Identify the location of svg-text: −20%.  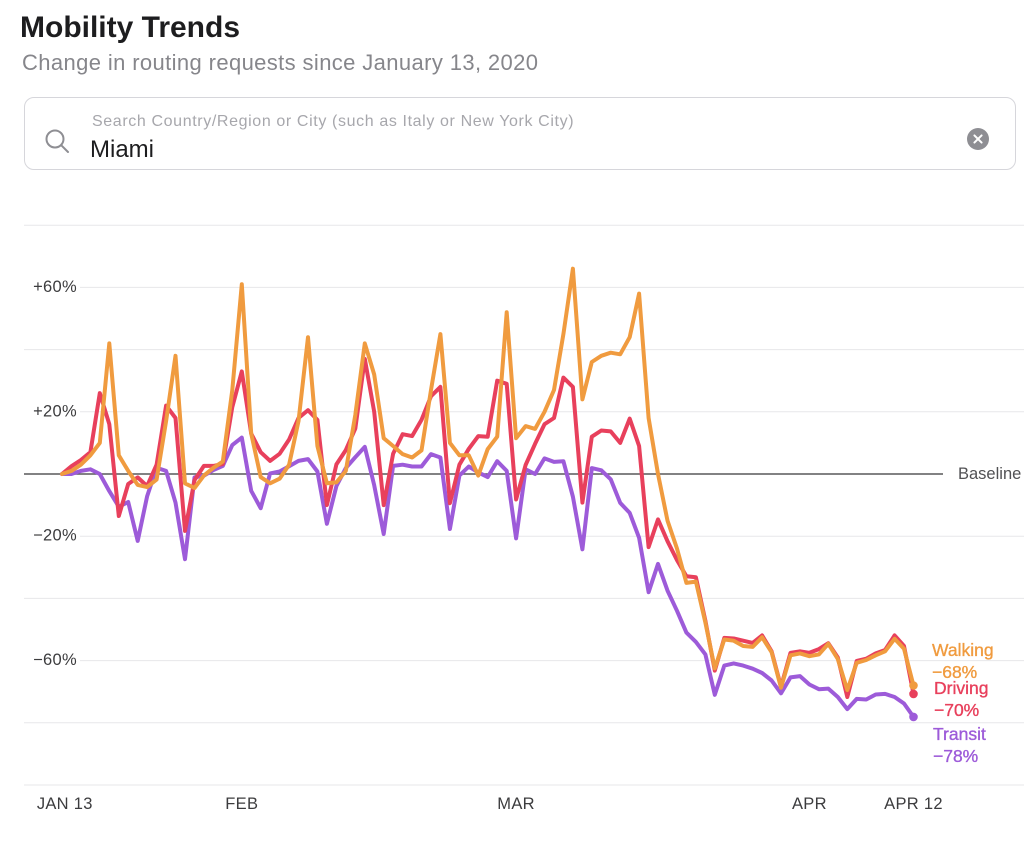
(55, 536).